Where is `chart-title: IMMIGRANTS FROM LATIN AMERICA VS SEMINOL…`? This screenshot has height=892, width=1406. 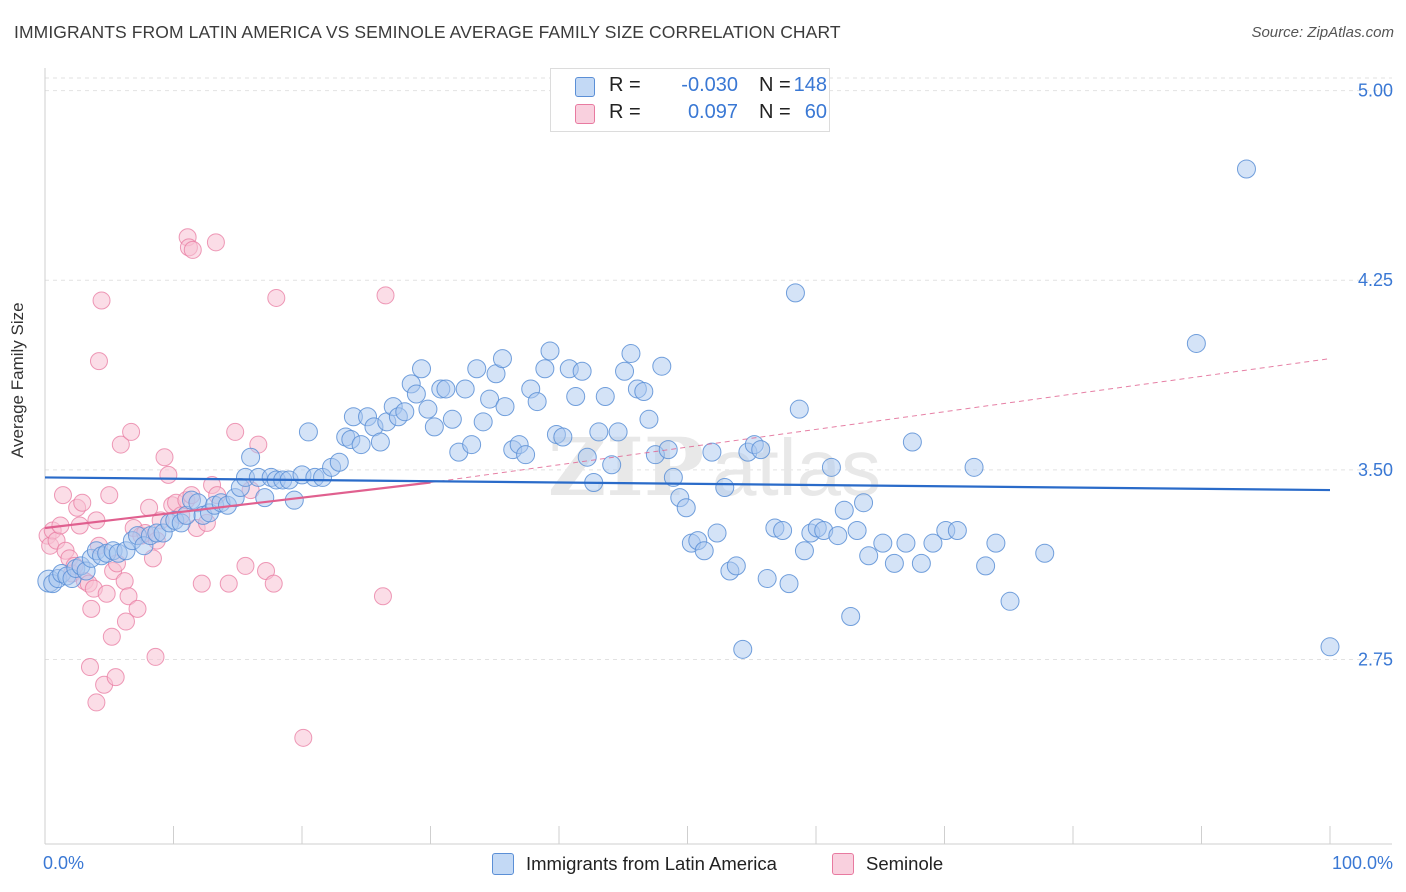
chart-title: IMMIGRANTS FROM LATIN AMERICA VS SEMINOL… is located at coordinates (427, 32).